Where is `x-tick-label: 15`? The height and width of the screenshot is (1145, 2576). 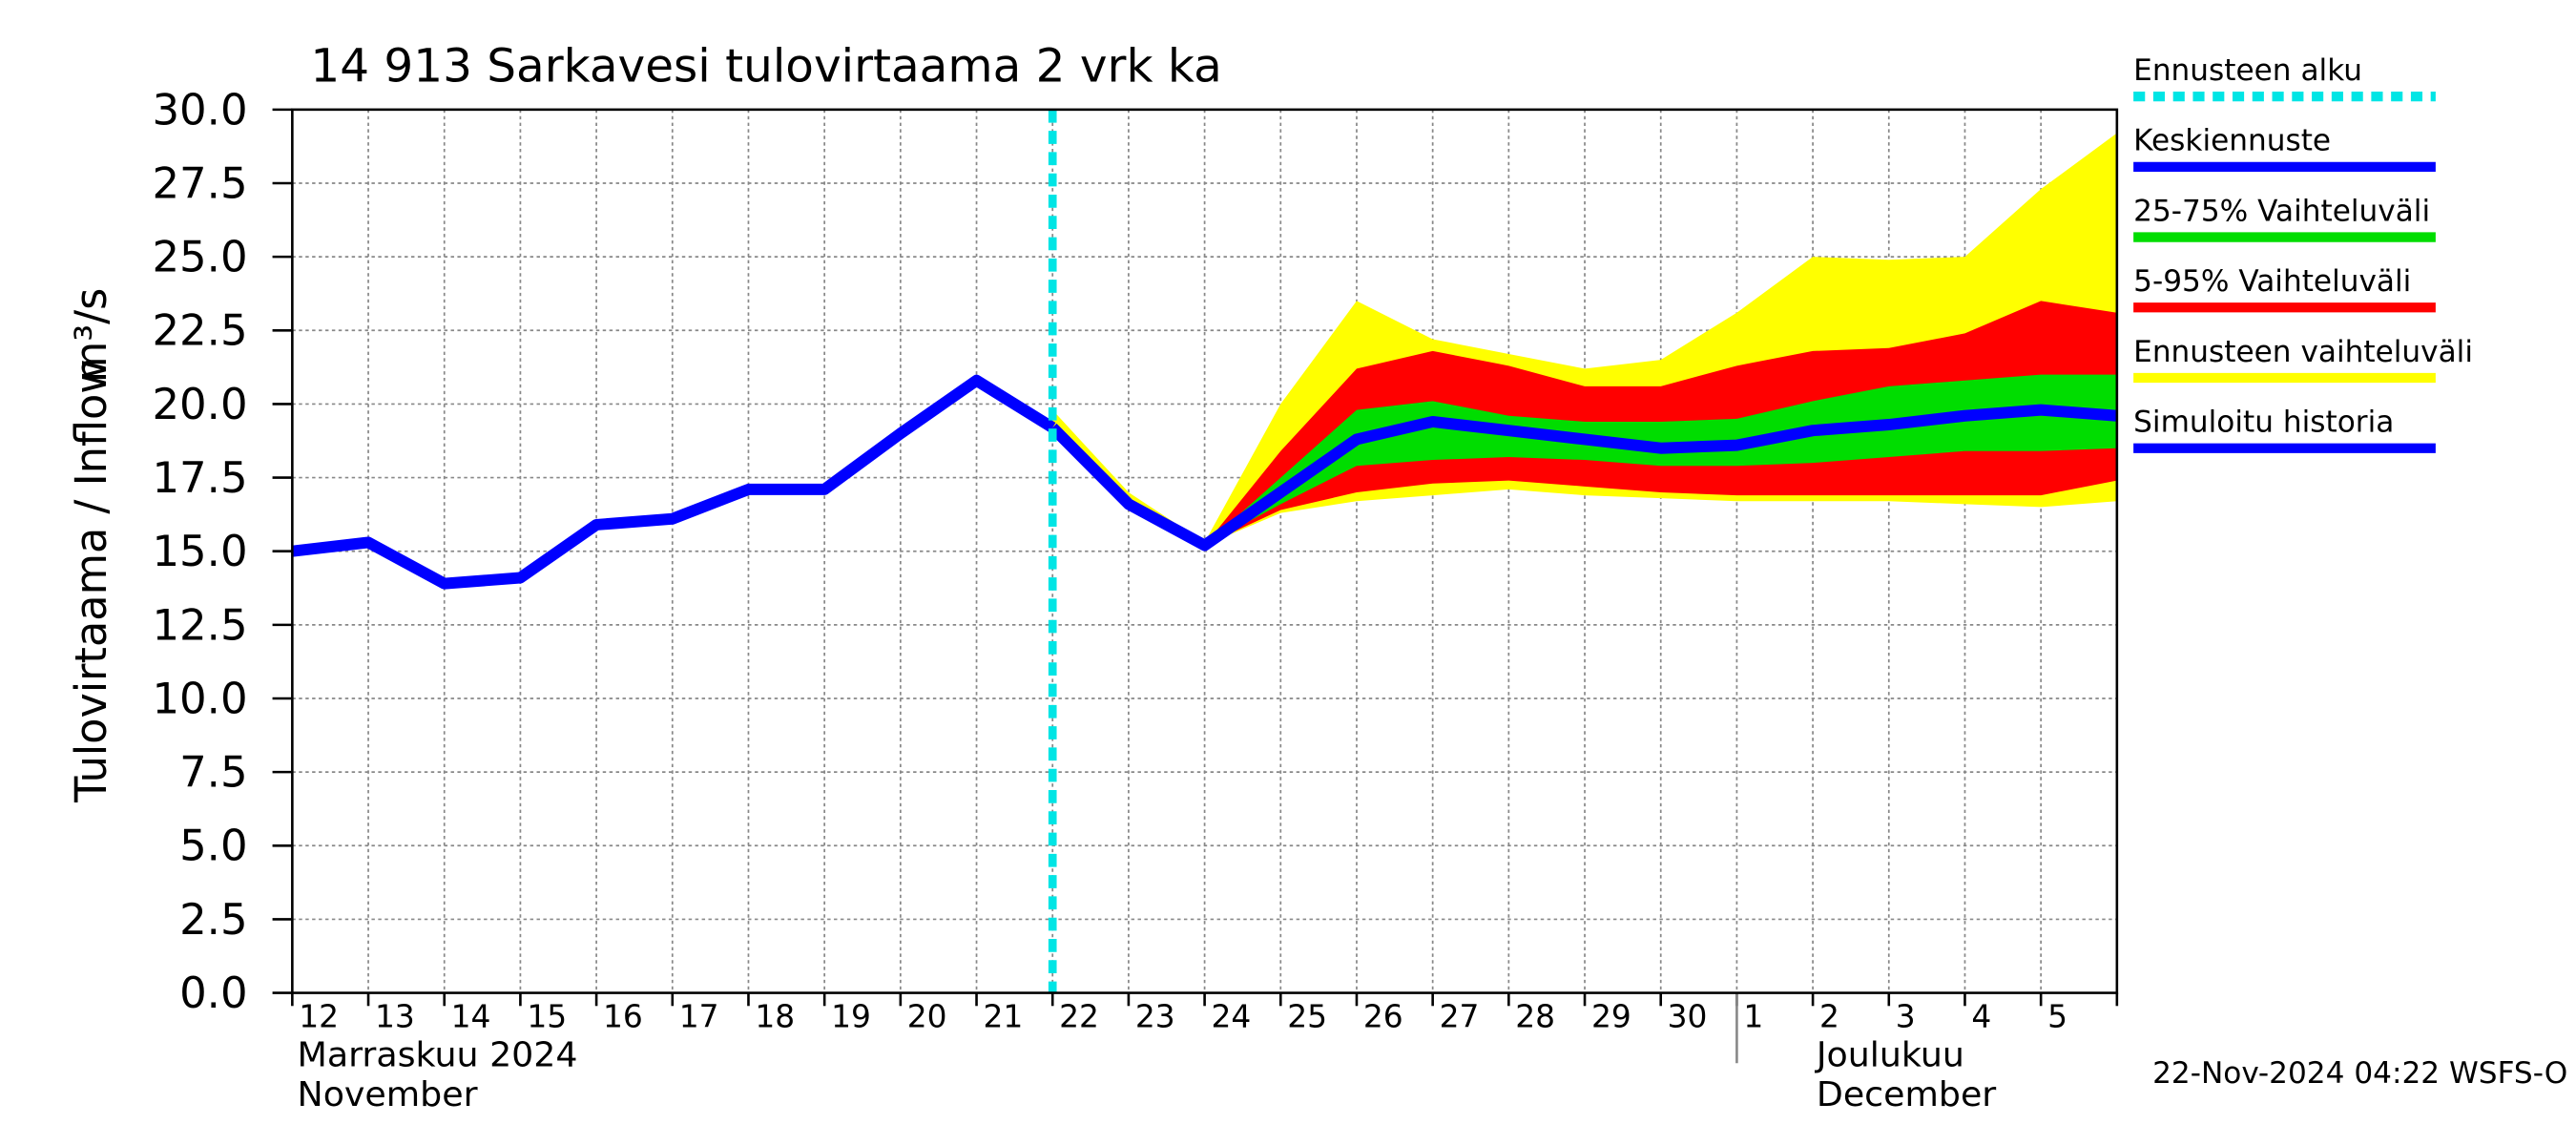
x-tick-label: 15 is located at coordinates (547, 1017).